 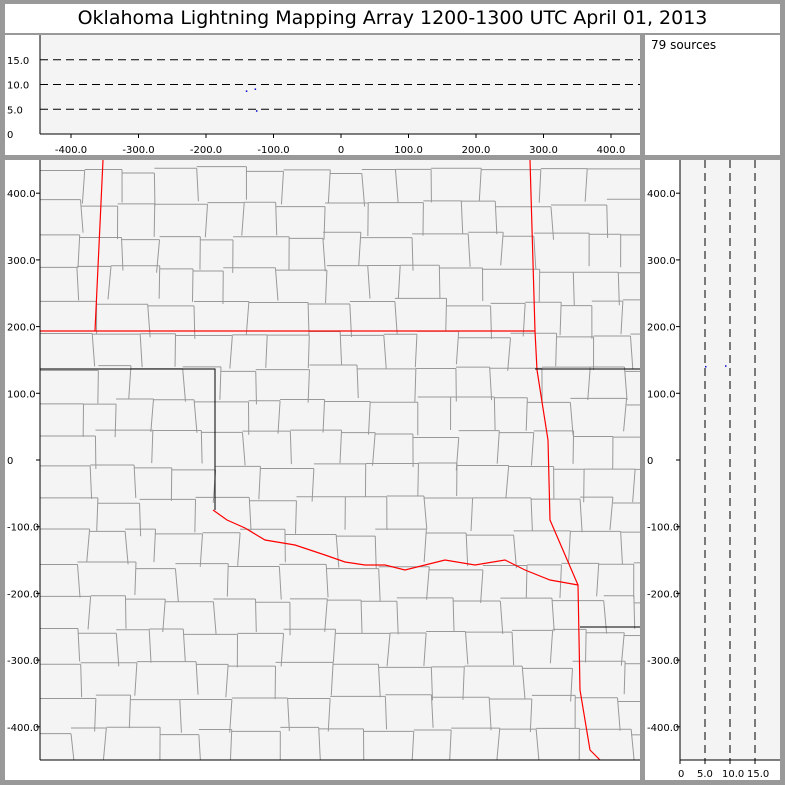 I want to click on y-tick-label: -200.0, so click(x=663, y=594).